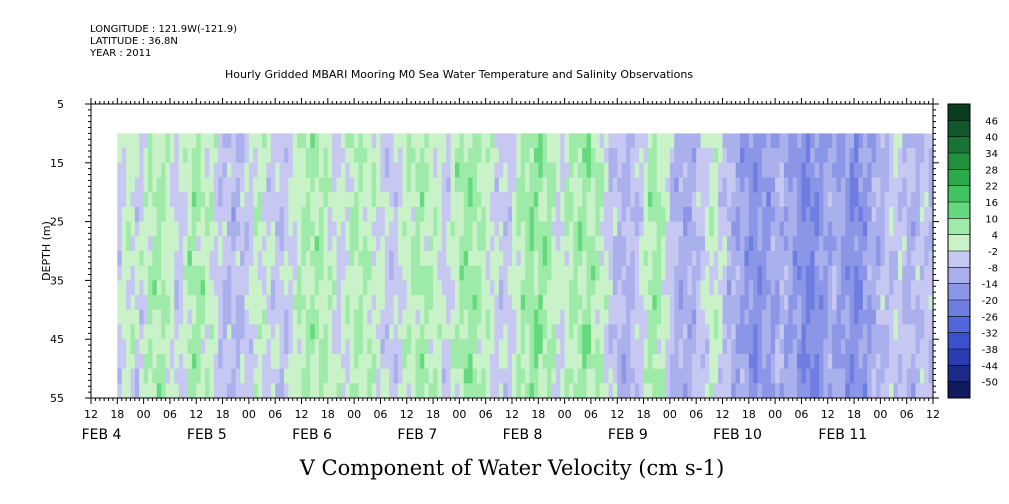 This screenshot has height=504, width=1009. What do you see at coordinates (512, 414) in the screenshot?
I see `x-tick-label: 12` at bounding box center [512, 414].